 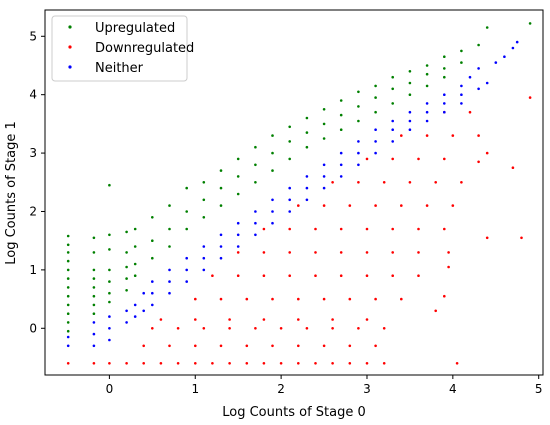 What do you see at coordinates (70, 47) in the screenshot?
I see `legend-marker` at bounding box center [70, 47].